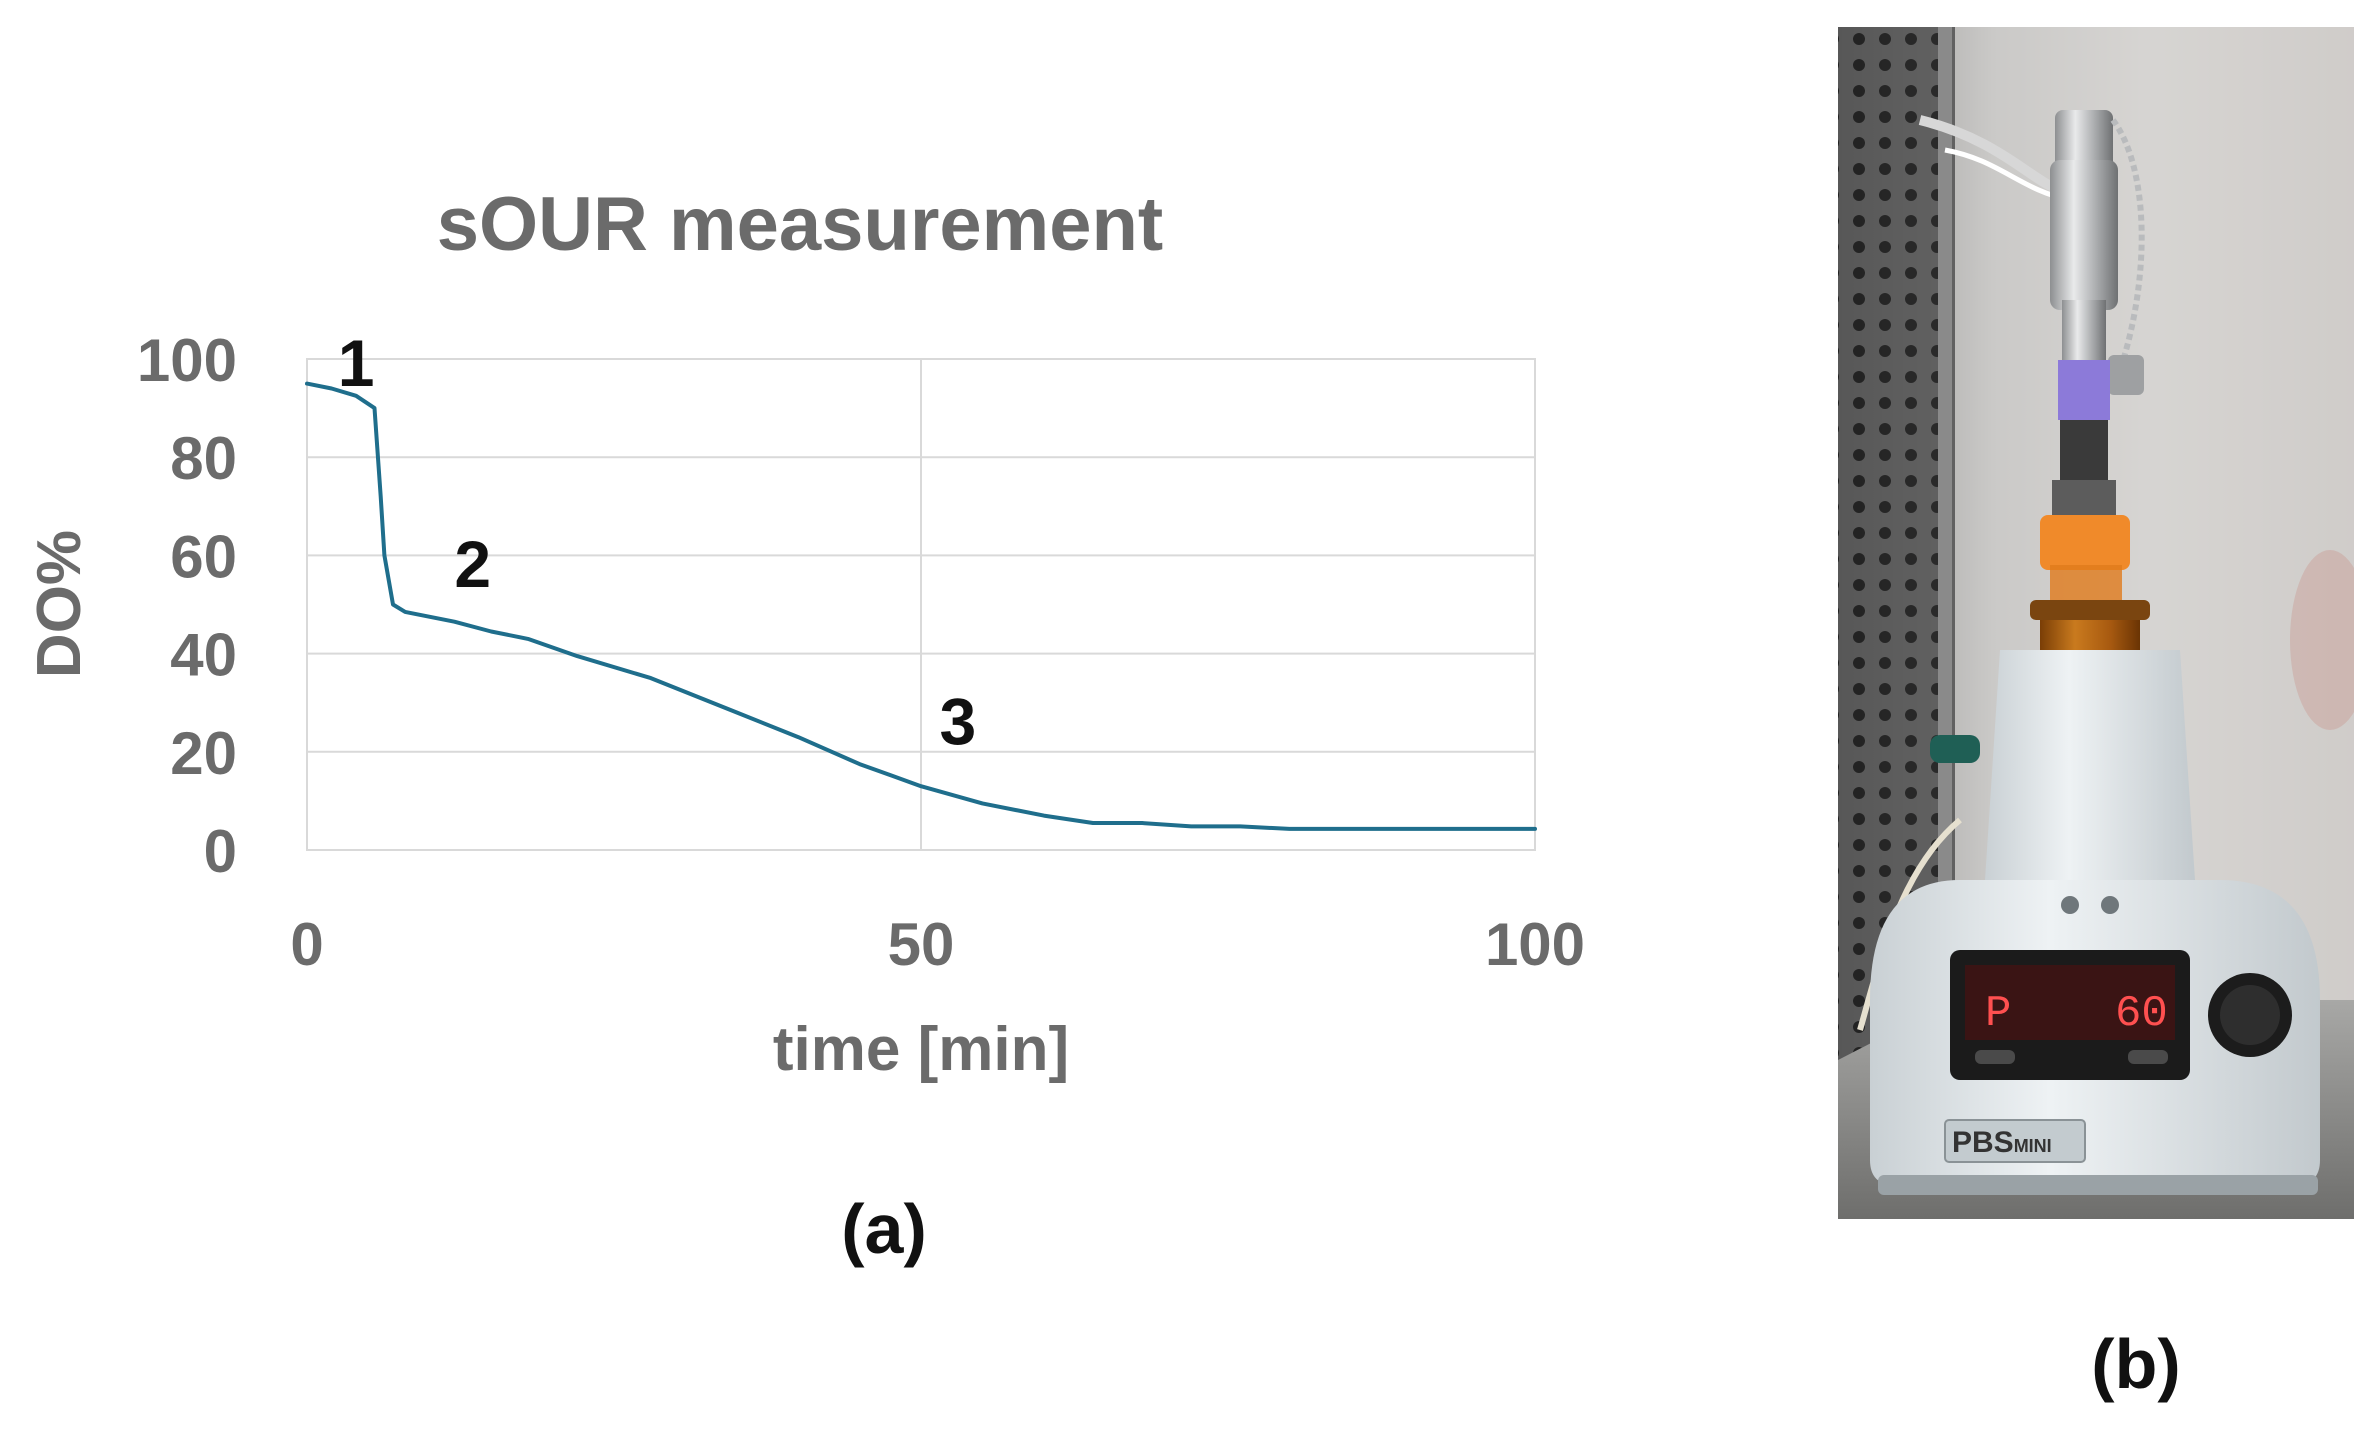 The image size is (2373, 1430). I want to click on annotation-label: 3, so click(957, 721).